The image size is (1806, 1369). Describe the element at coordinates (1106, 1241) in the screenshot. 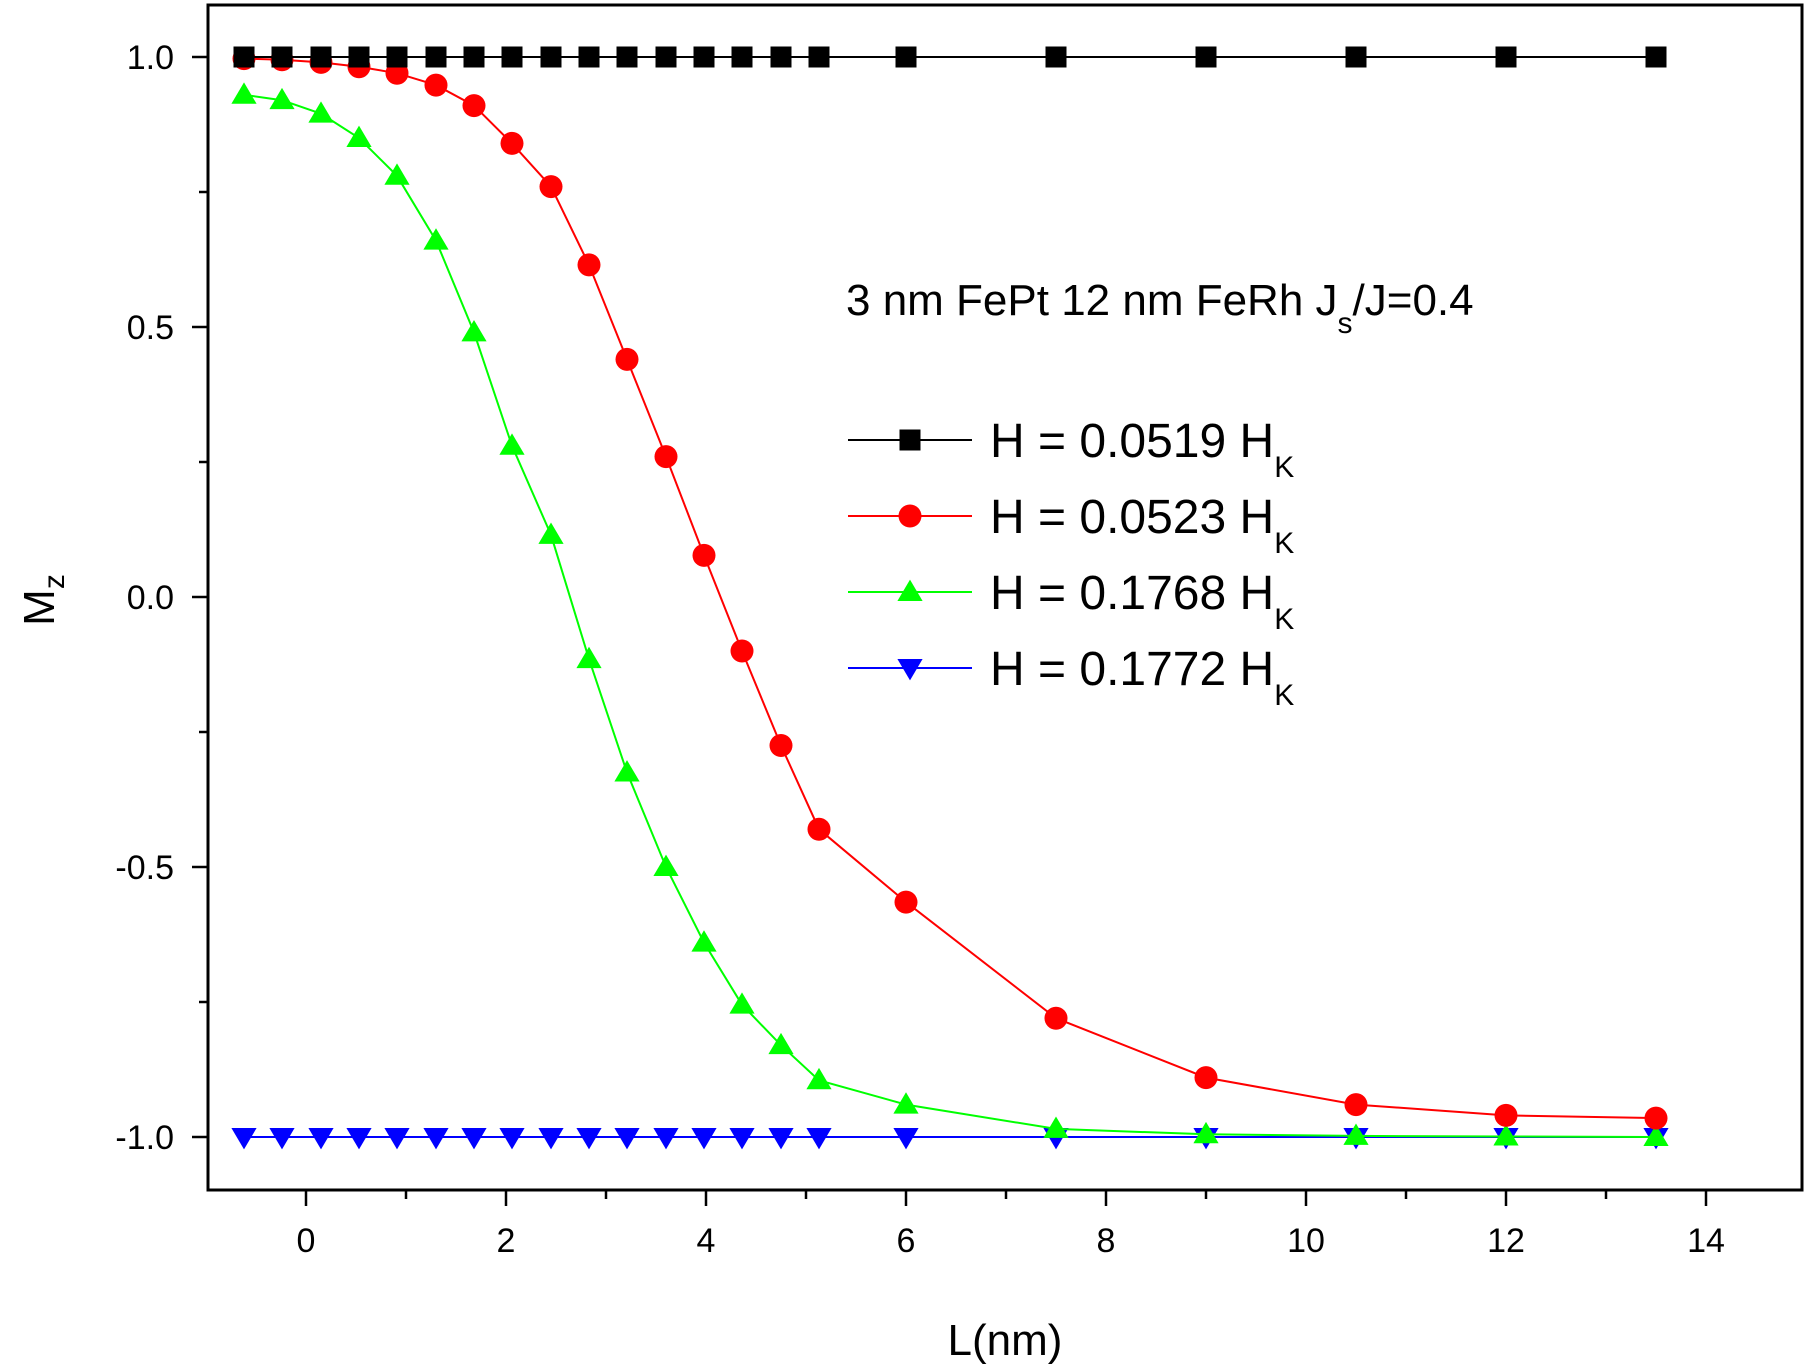

I see `x-tick-label: 8` at that location.